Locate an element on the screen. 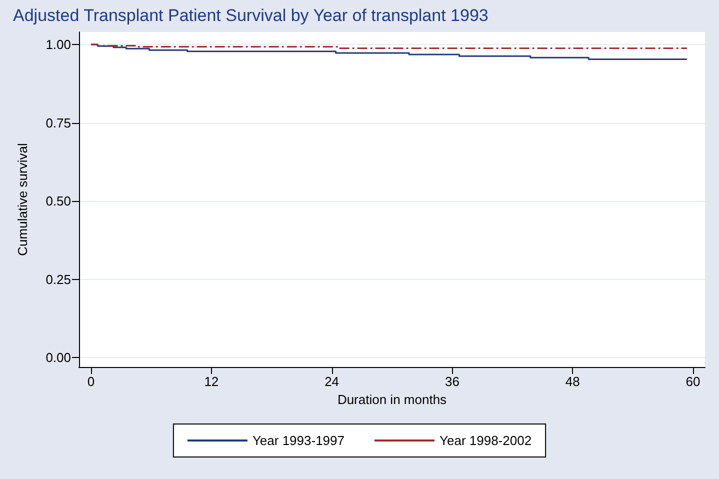 Image resolution: width=719 pixels, height=479 pixels. chart-title: Adjusted Transplant Patient Survival by Year of transplant 1993 is located at coordinates (250, 15).